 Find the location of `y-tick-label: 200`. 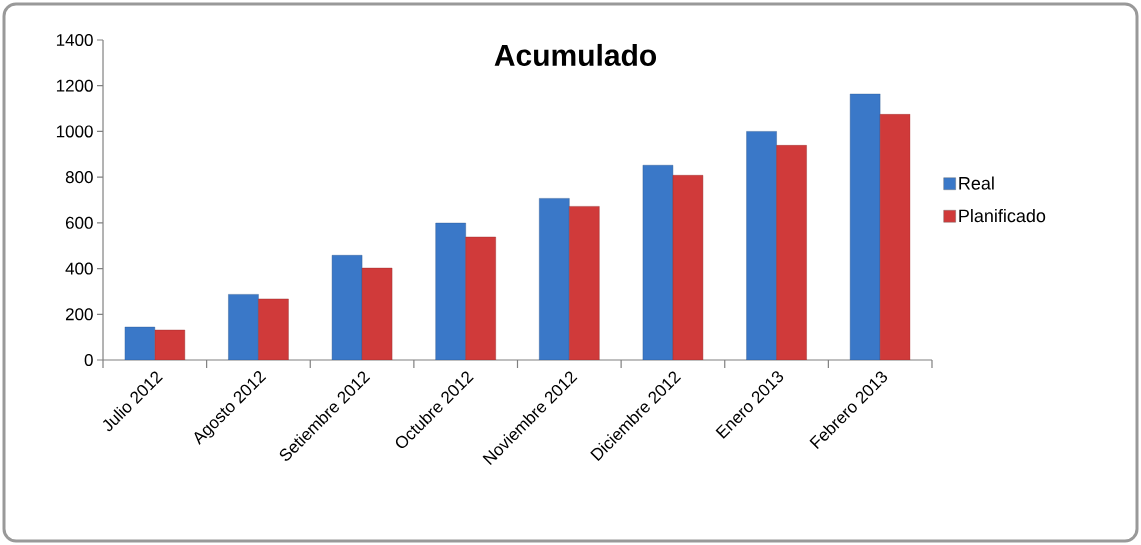

y-tick-label: 200 is located at coordinates (79, 314).